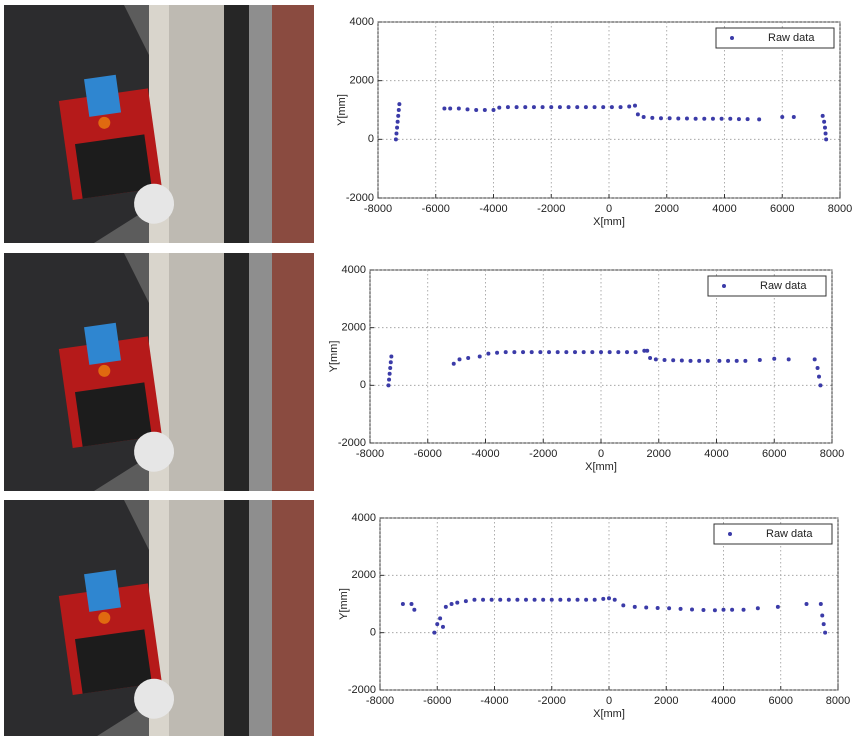 The width and height of the screenshot is (856, 741). I want to click on x-tick-label: 8000, so click(838, 701).